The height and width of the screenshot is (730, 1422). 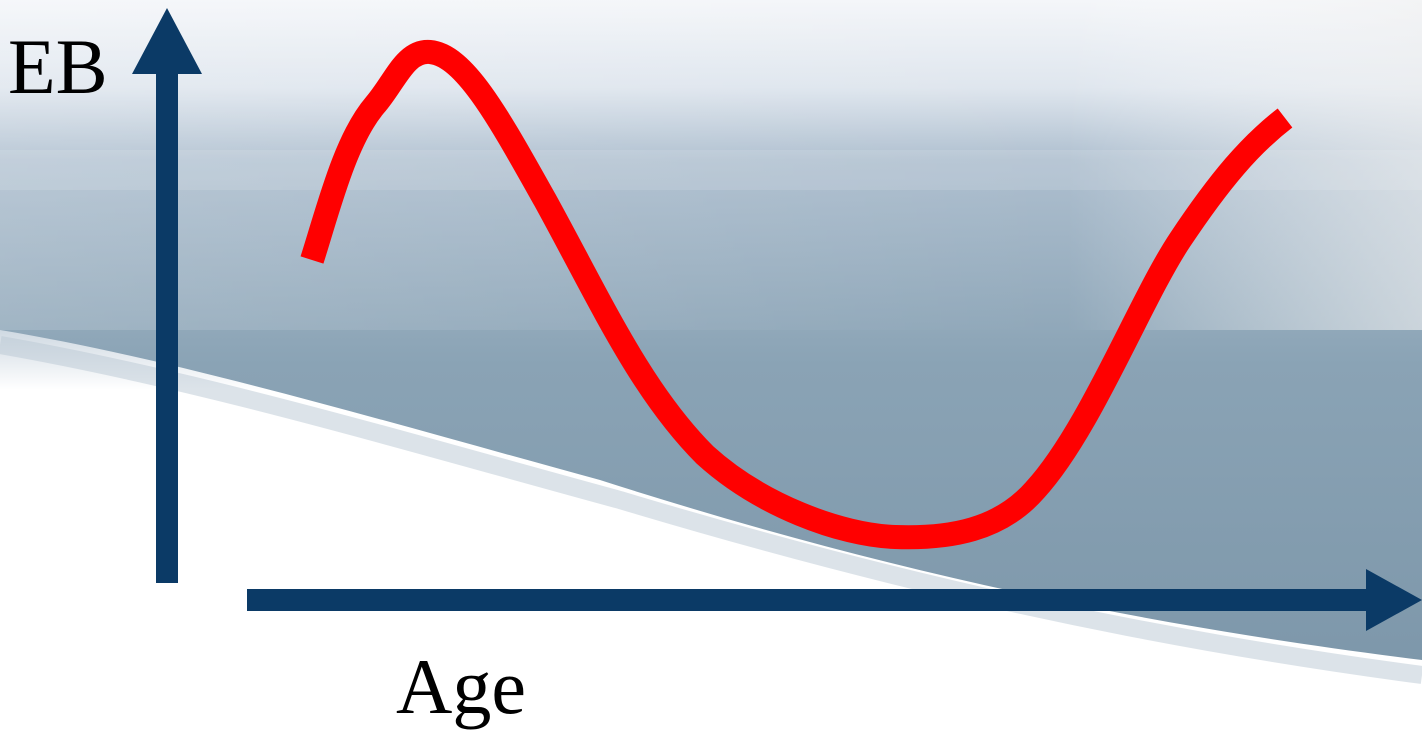 What do you see at coordinates (167, 295) in the screenshot?
I see `y-axis` at bounding box center [167, 295].